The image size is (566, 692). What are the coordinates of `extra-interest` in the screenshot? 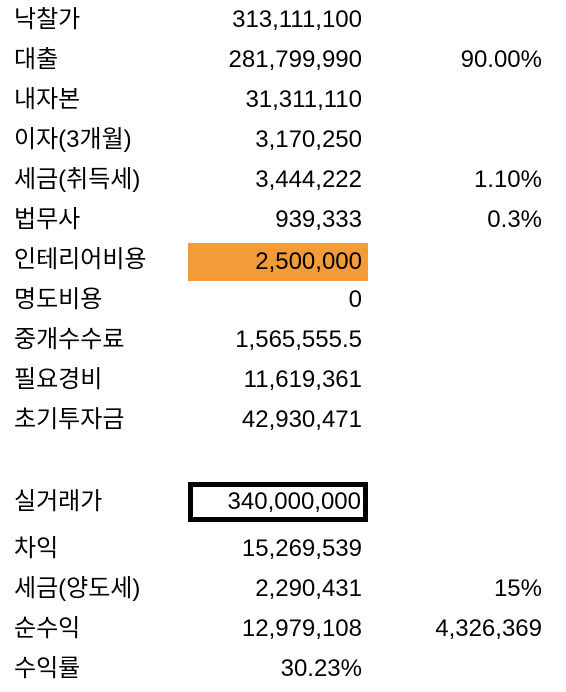 It's located at (458, 140).